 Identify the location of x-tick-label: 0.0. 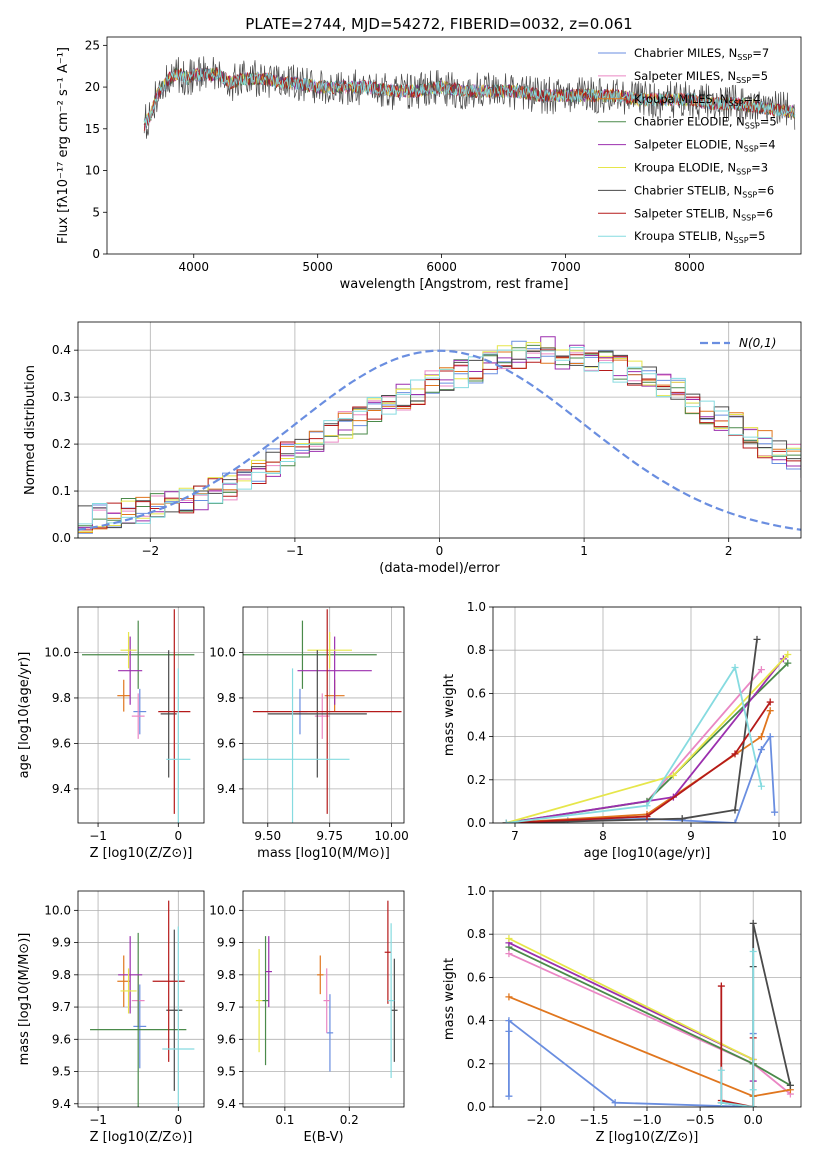
(753, 1120).